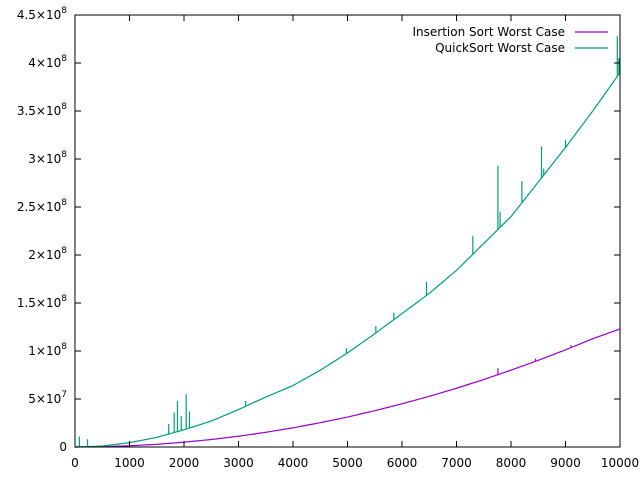 The image size is (640, 478). Describe the element at coordinates (293, 463) in the screenshot. I see `x-tick-label: 4000` at that location.